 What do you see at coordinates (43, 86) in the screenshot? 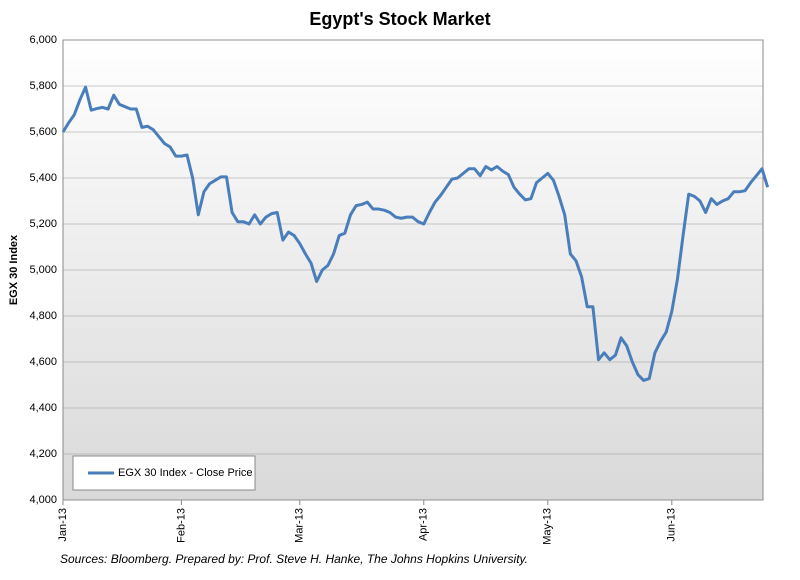
I see `y-tick-label: 5,800` at bounding box center [43, 86].